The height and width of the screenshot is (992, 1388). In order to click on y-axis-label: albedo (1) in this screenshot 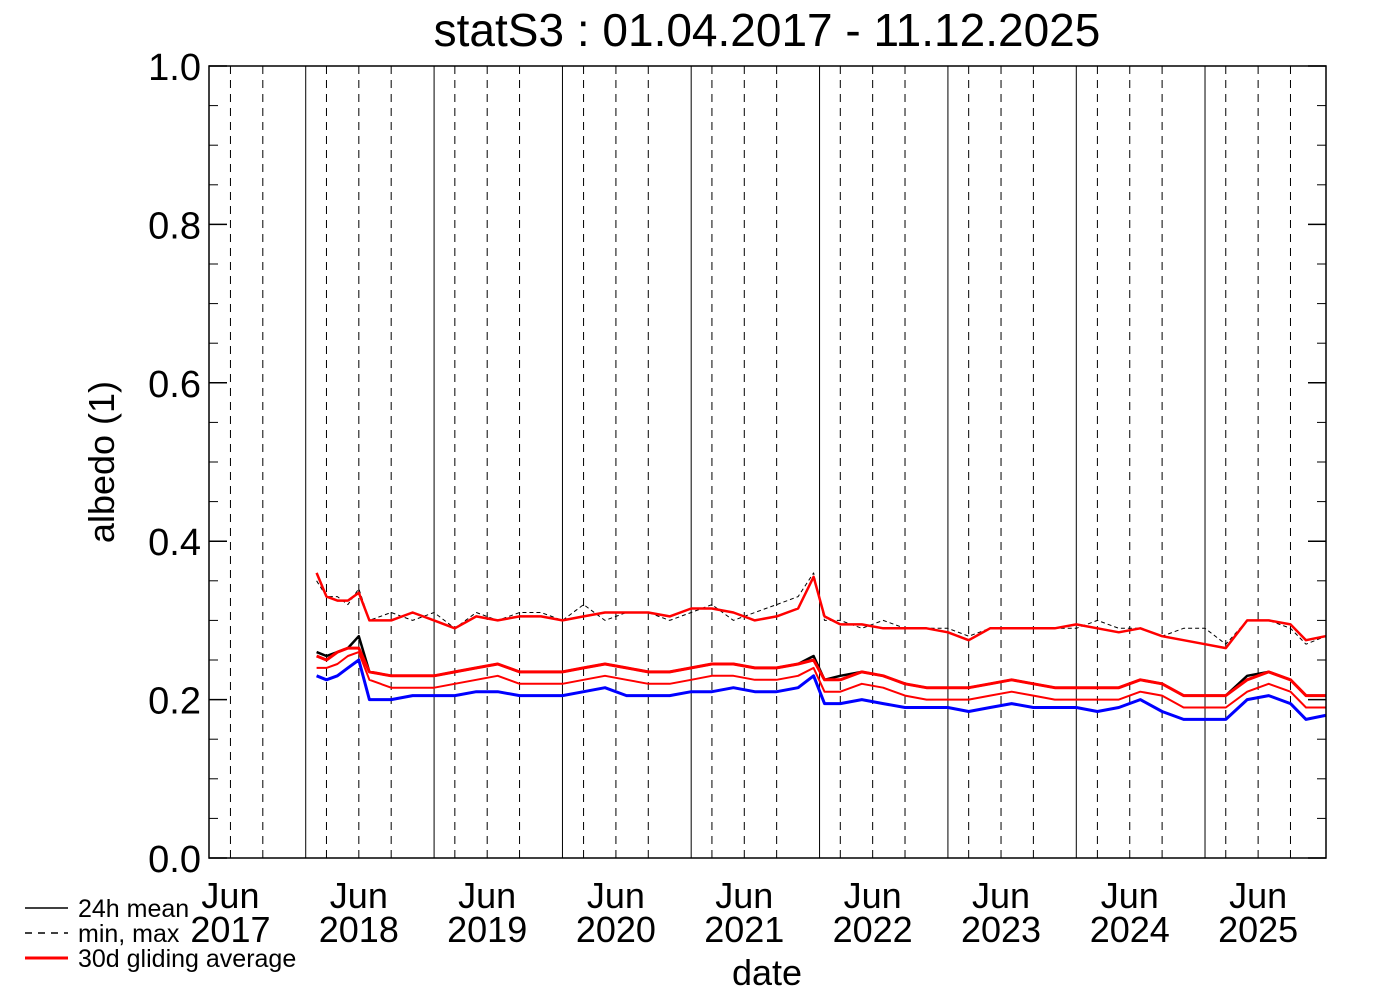, I will do `click(101, 462)`.